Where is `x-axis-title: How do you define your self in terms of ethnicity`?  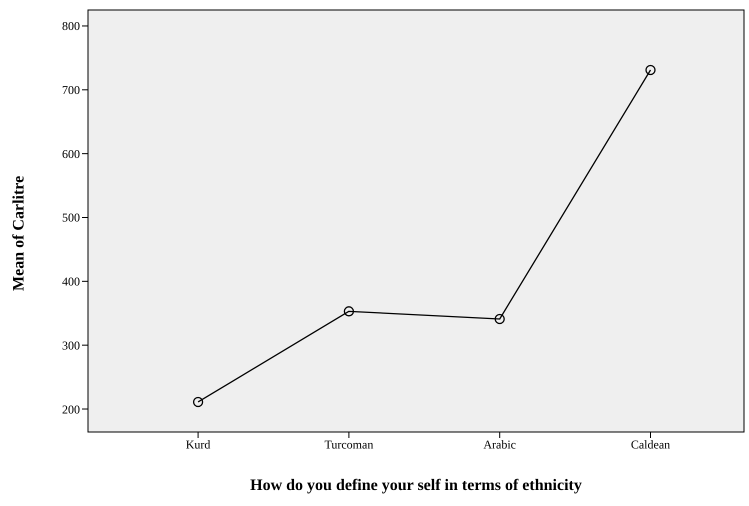 x-axis-title: How do you define your self in terms of ethnicity is located at coordinates (416, 485).